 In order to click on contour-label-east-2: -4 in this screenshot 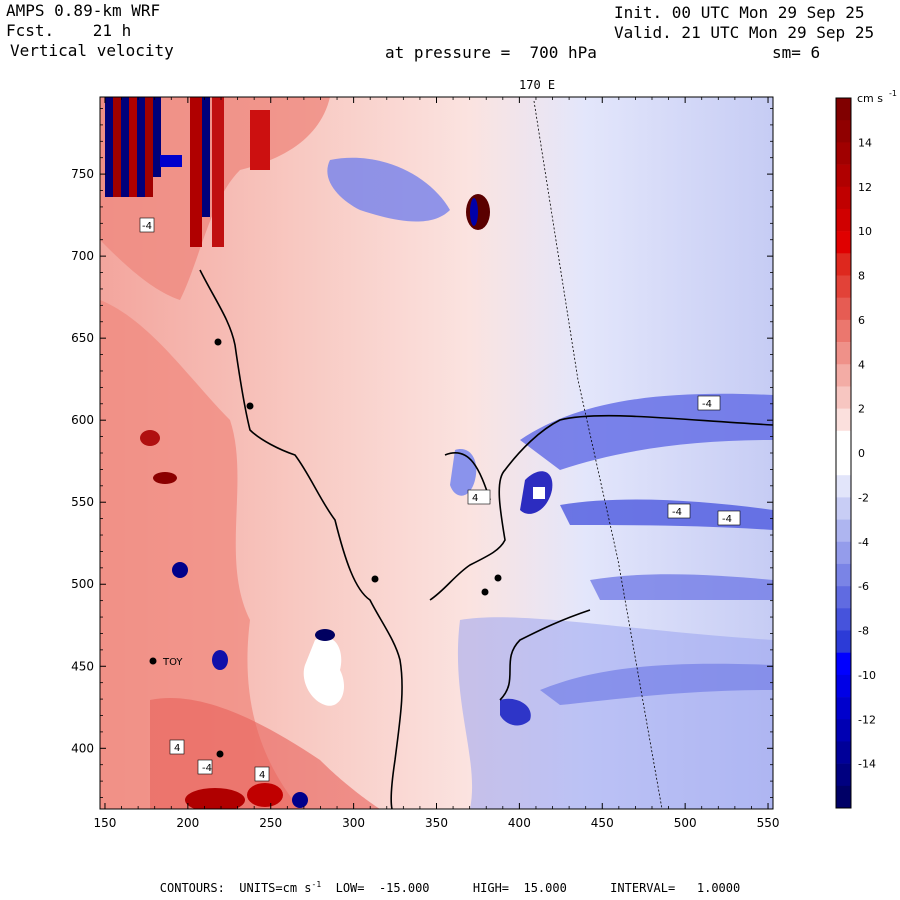, I will do `click(679, 511)`.